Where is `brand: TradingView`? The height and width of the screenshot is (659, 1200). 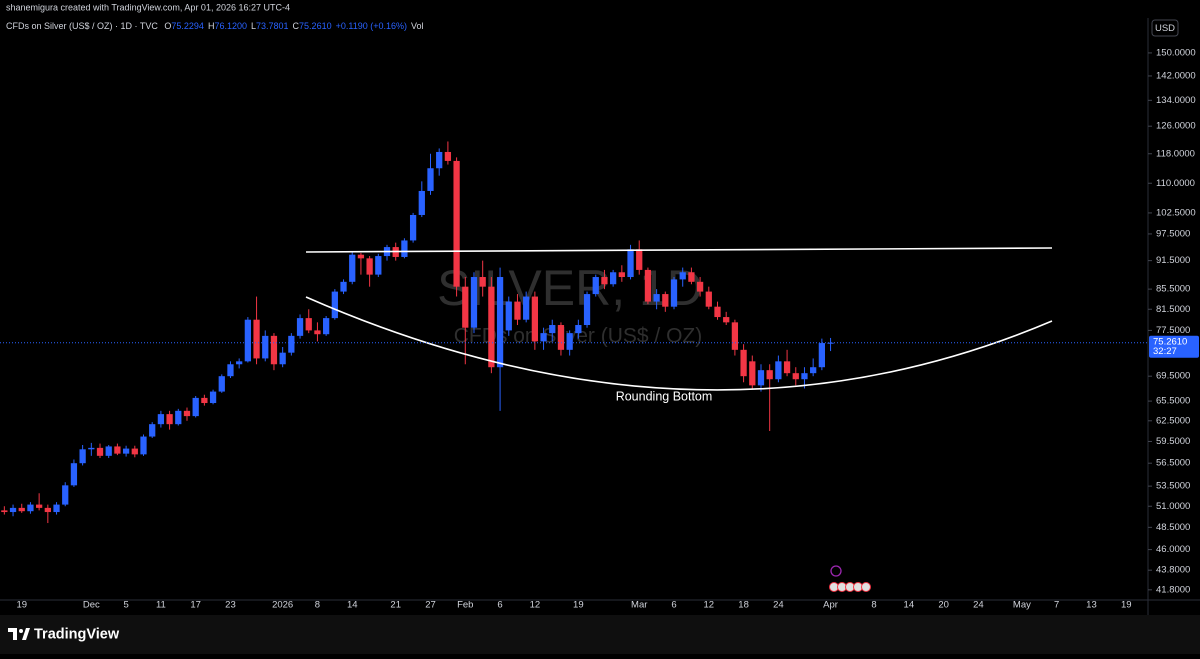
brand: TradingView is located at coordinates (64, 634).